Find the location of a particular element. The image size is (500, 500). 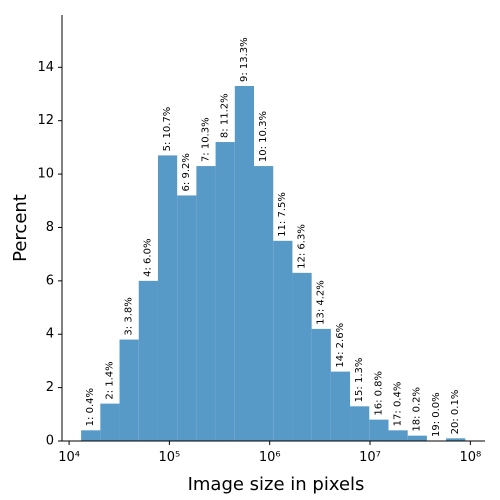

y-tick-label: 4 is located at coordinates (50, 334).